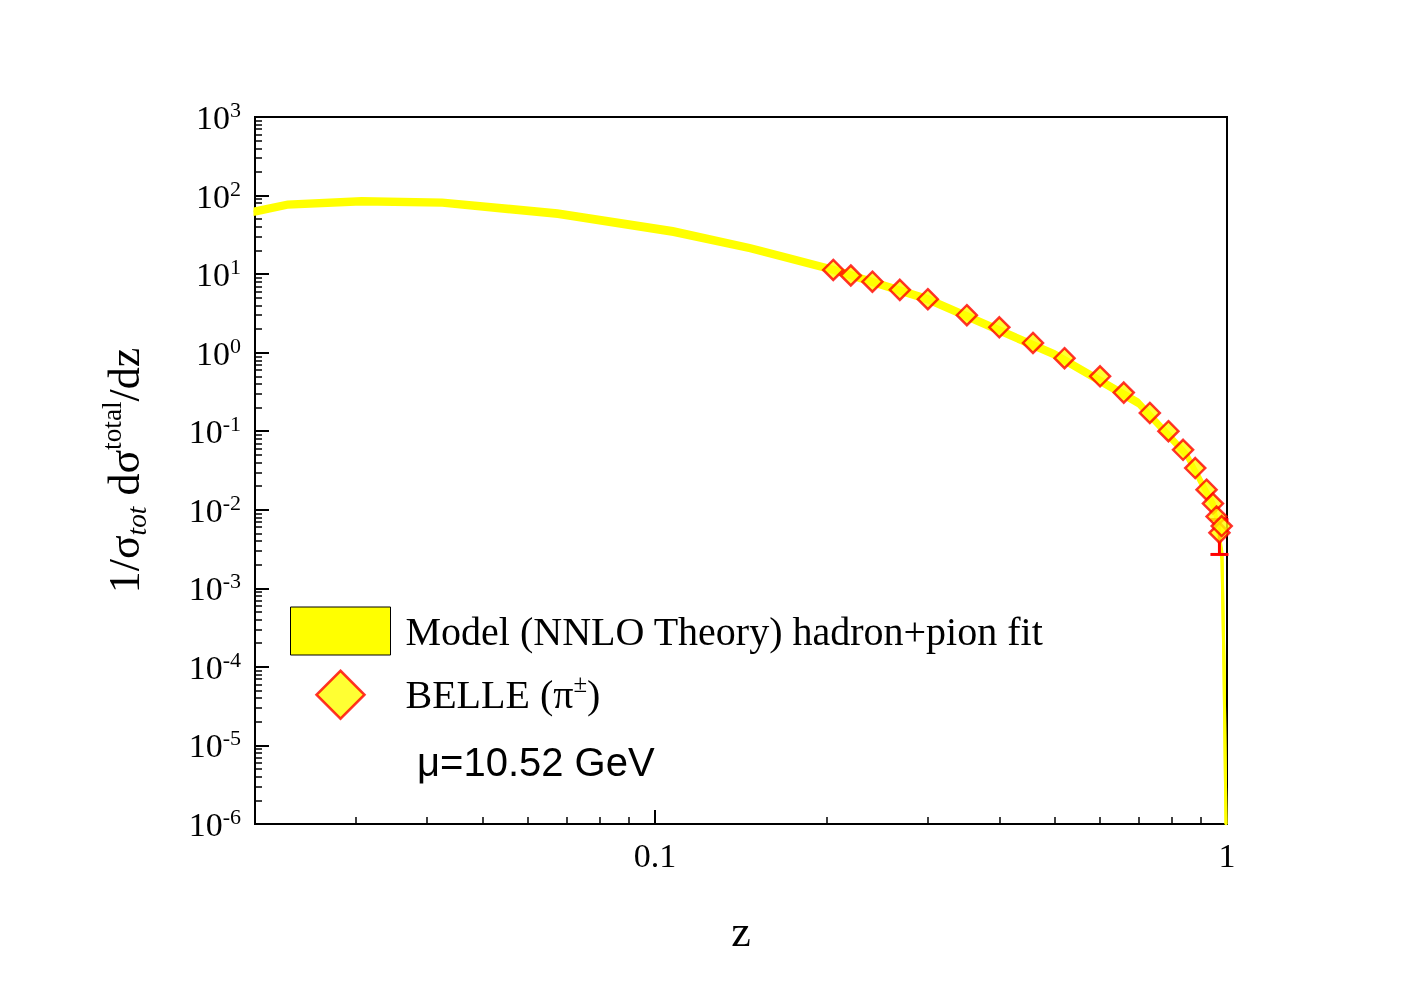 The image size is (1428, 990). Describe the element at coordinates (214, 587) in the screenshot. I see `y-tick-label: 10$^{-3}$` at that location.